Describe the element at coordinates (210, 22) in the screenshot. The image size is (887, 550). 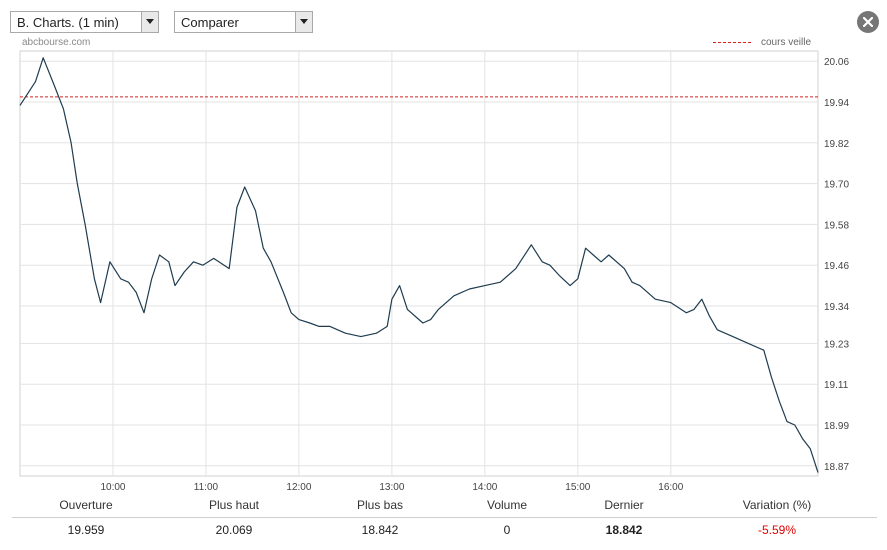
I see `compare-select-value: Comparer` at that location.